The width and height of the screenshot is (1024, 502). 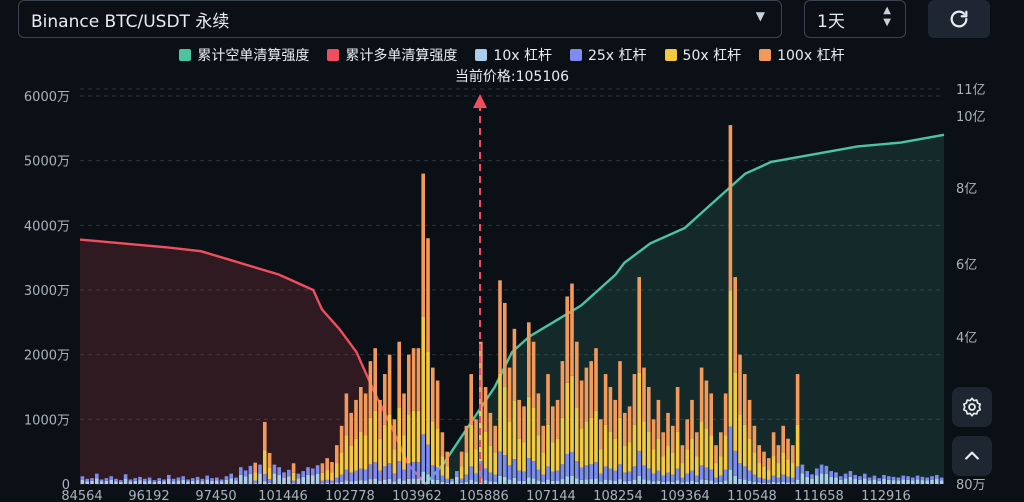 What do you see at coordinates (617, 56) in the screenshot?
I see `legend-label: 25x 杠杆` at bounding box center [617, 56].